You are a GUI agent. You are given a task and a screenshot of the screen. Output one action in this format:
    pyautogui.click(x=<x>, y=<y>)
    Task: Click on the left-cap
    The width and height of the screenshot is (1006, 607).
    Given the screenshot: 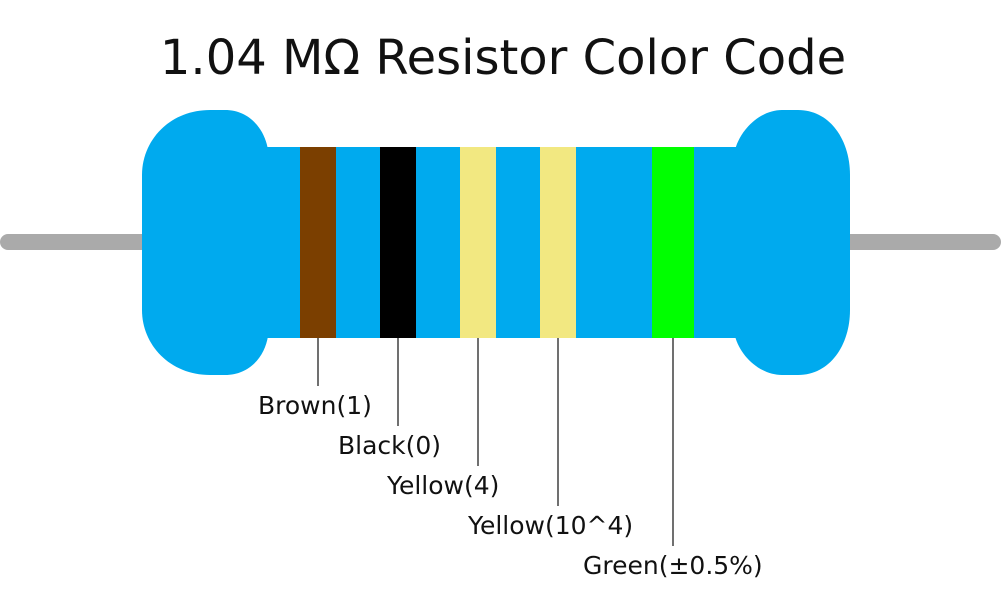 What is the action you would take?
    pyautogui.click(x=205, y=242)
    